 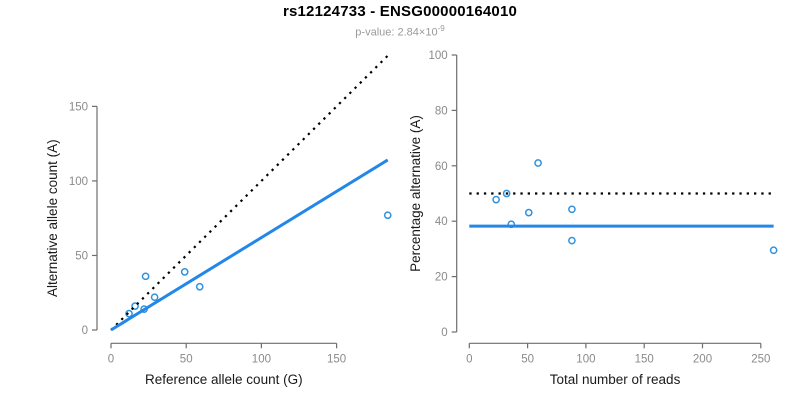 What do you see at coordinates (396, 32) in the screenshot?
I see `p-value-text: p-value: 2.84×10` at bounding box center [396, 32].